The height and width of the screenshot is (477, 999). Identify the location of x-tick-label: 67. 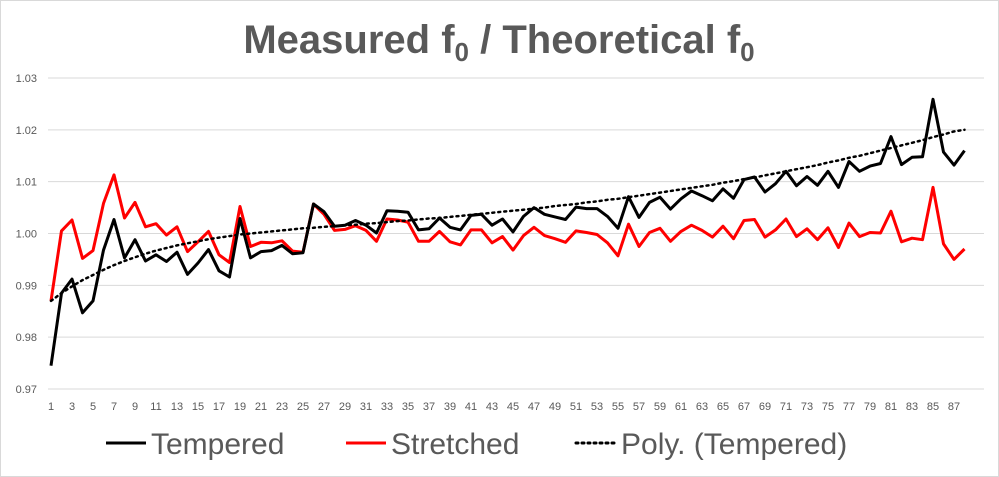
(744, 407).